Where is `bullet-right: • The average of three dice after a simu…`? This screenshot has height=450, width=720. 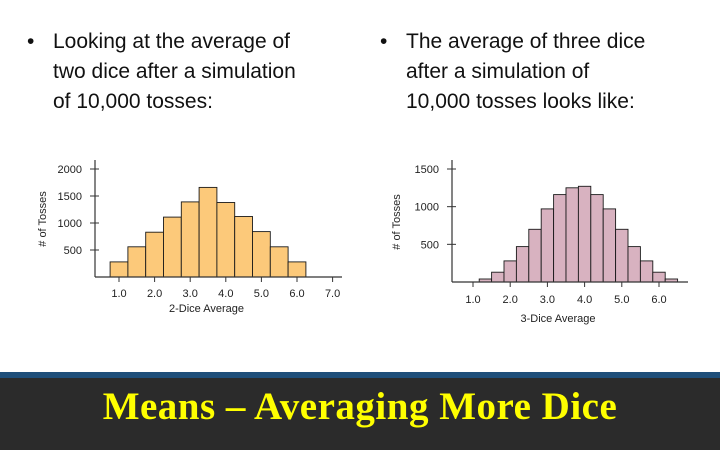 bullet-right: • The average of three dice after a simu… is located at coordinates (545, 72).